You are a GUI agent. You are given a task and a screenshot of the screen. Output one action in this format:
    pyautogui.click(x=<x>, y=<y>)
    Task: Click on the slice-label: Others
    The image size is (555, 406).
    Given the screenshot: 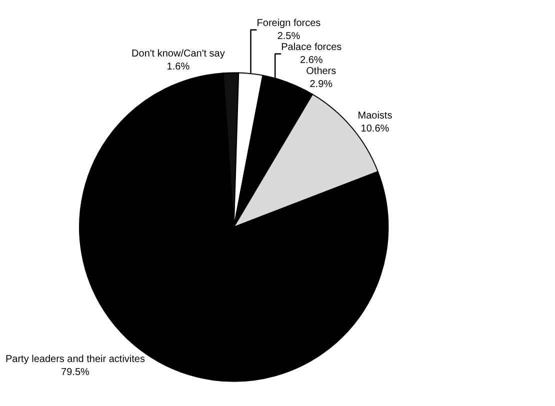 What is the action you would take?
    pyautogui.click(x=321, y=71)
    